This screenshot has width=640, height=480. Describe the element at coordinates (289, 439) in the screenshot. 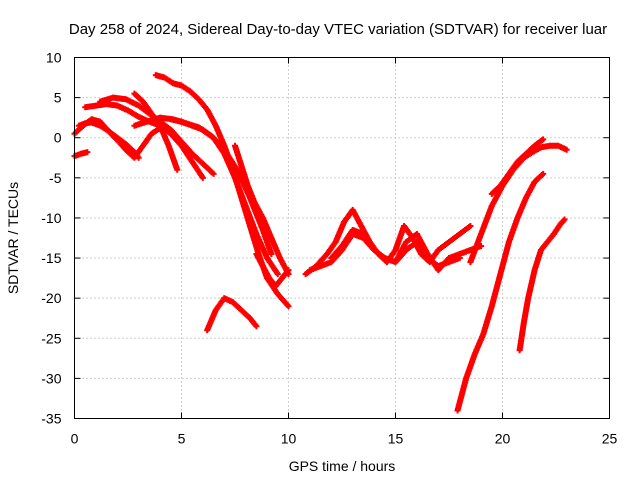

I see `x-tick-label-2: 10` at that location.